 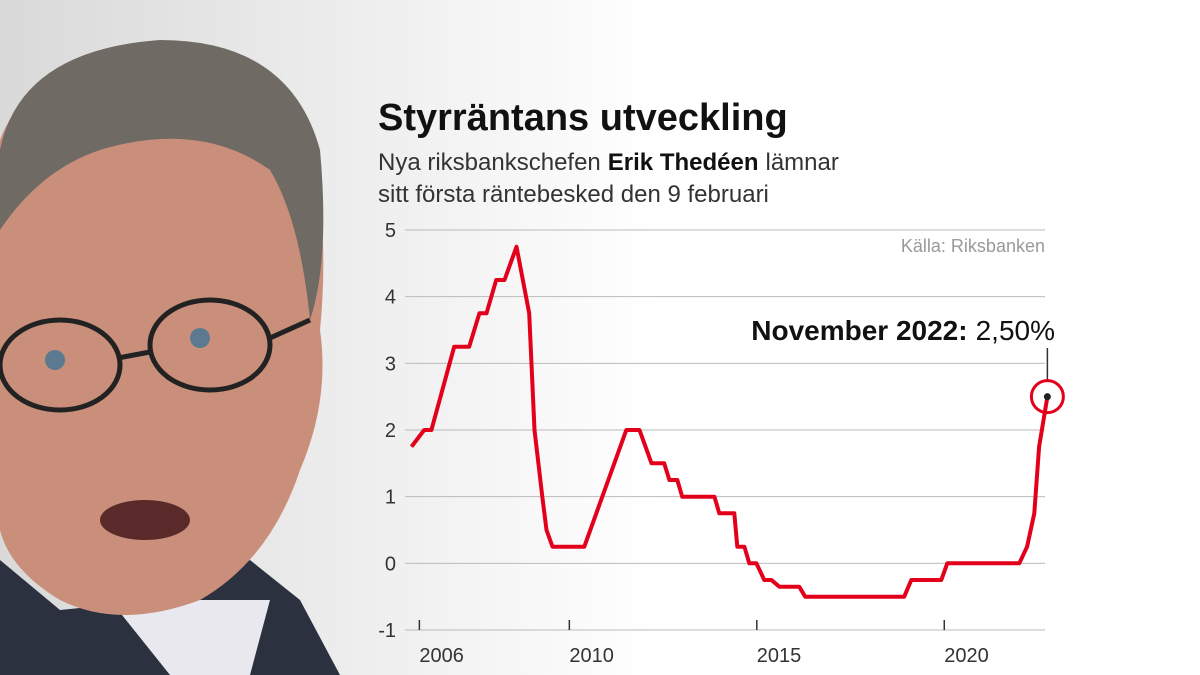 I want to click on chart-title: Styrräntans utveckling, so click(x=583, y=118).